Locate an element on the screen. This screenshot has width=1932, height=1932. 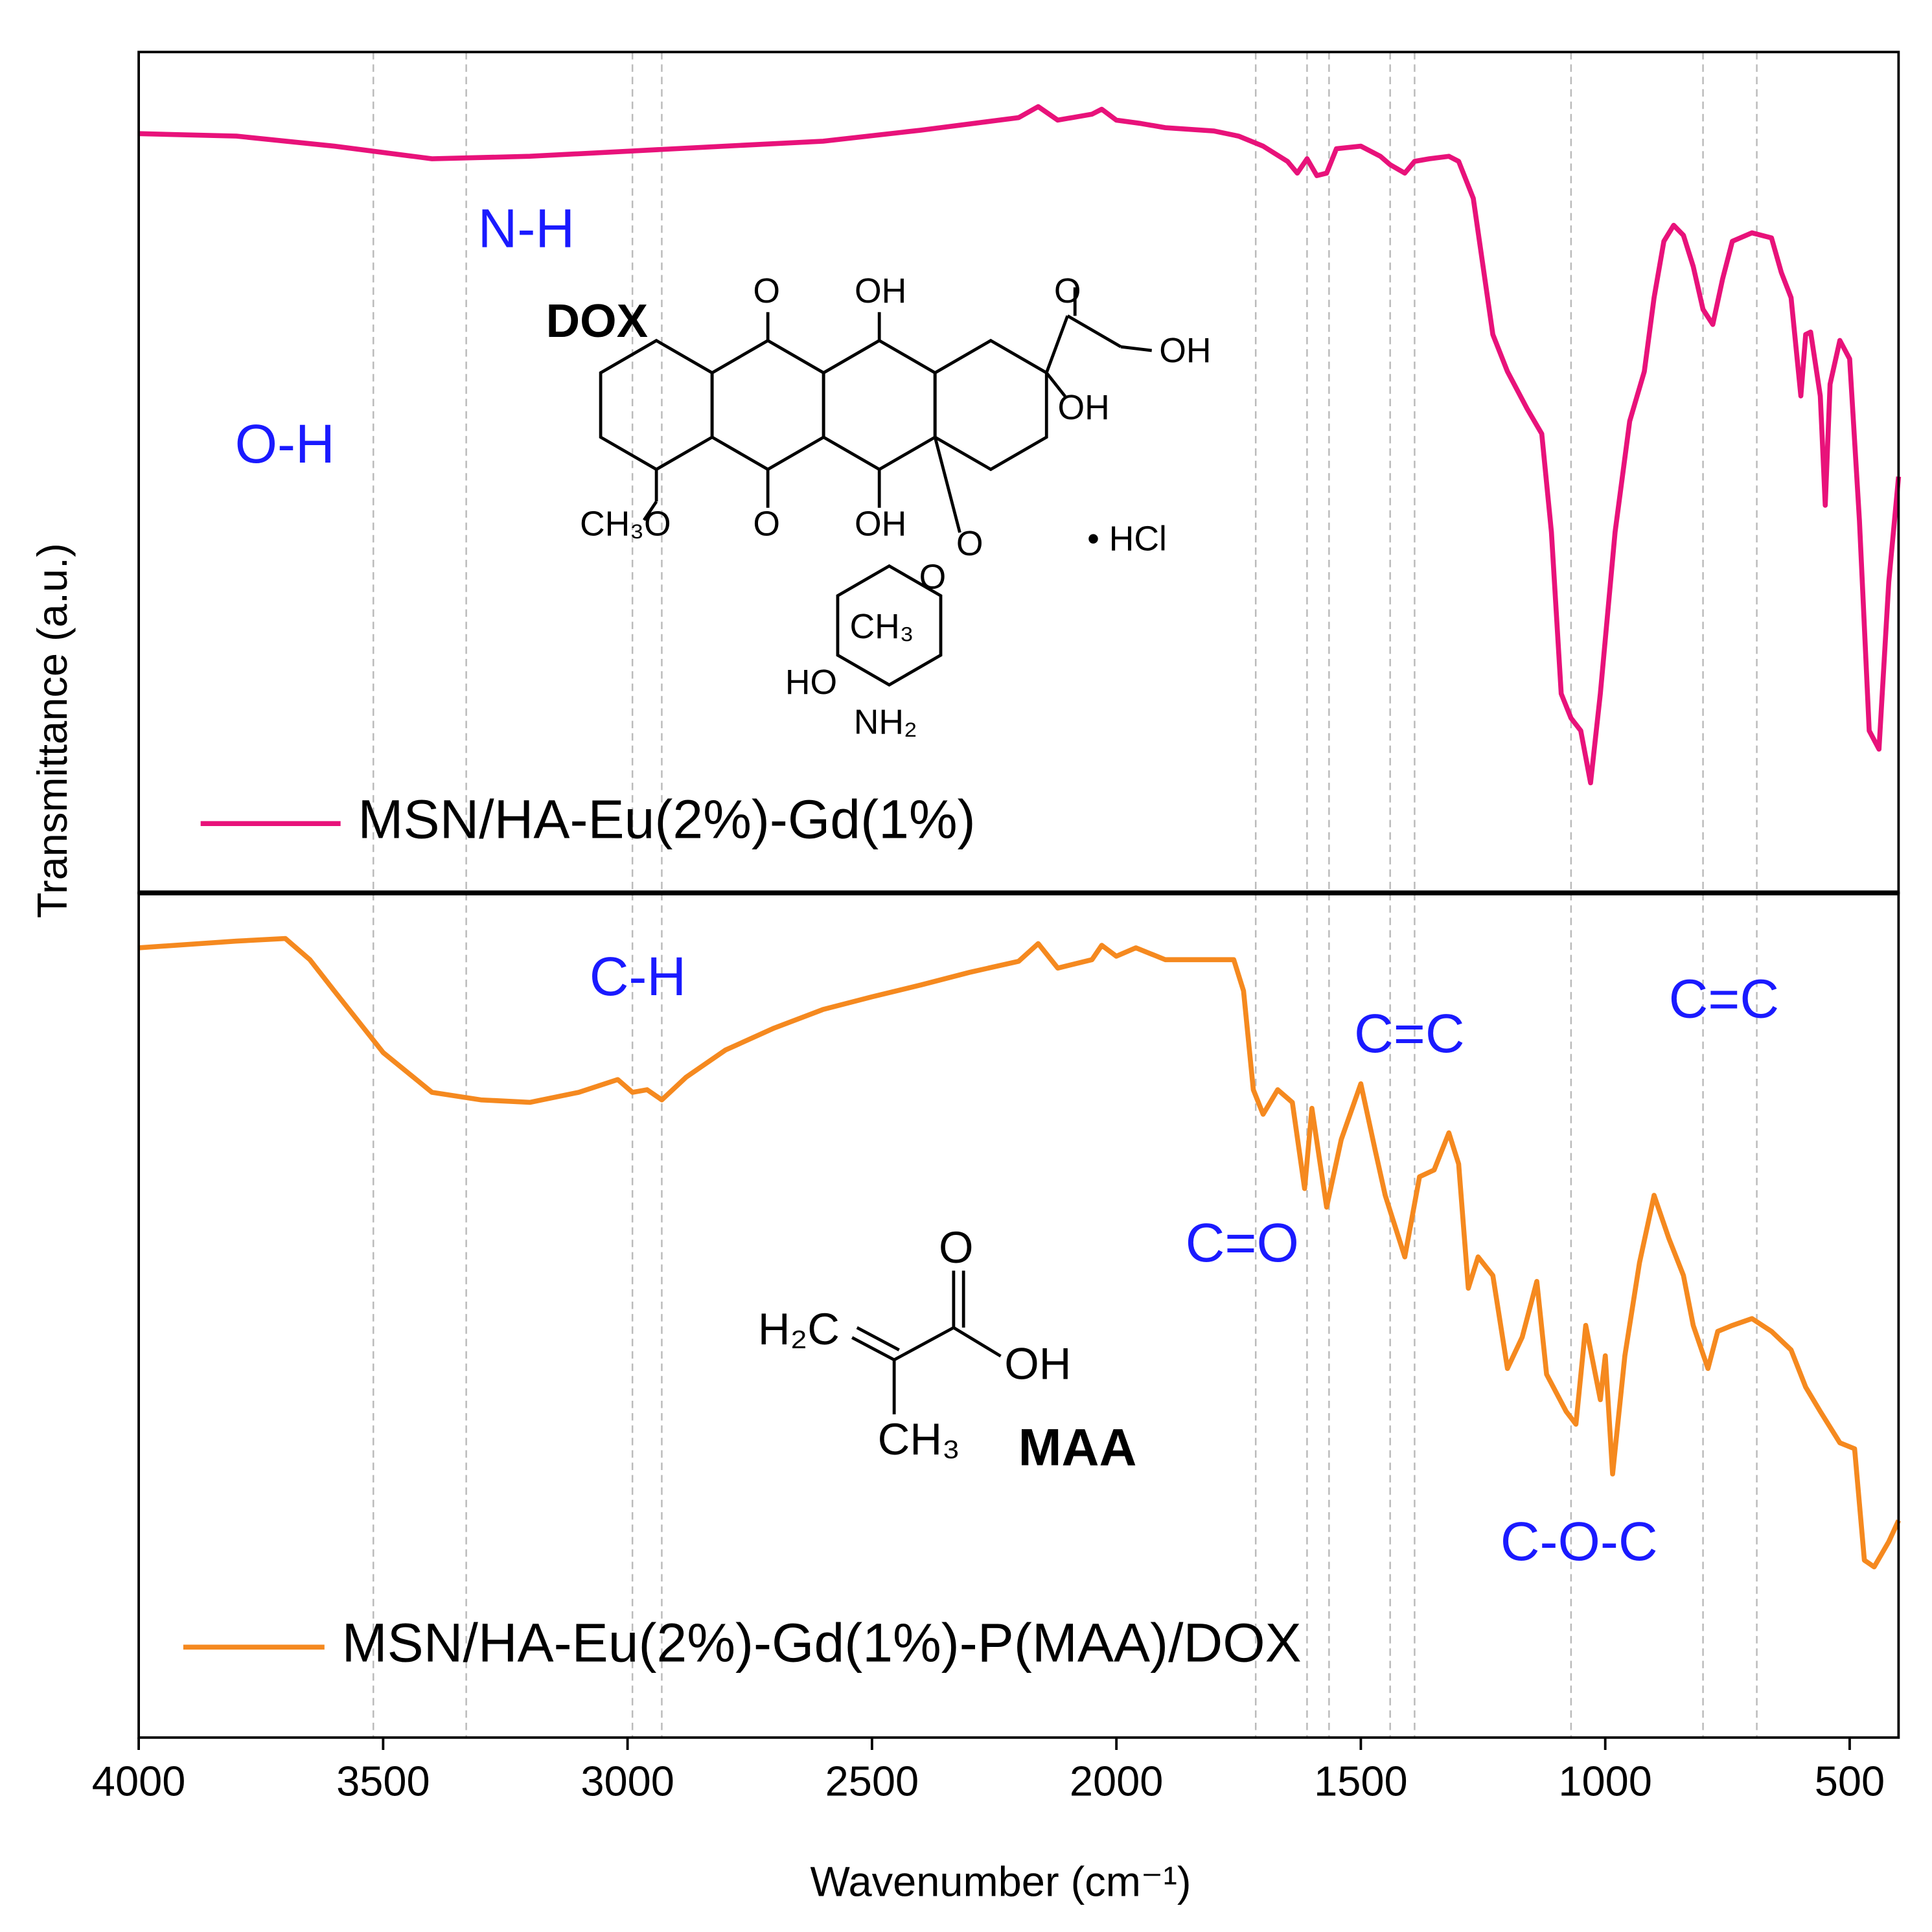
legend-label: MSN/HA-Eu(2%)-Gd(1%) is located at coordinates (666, 818).